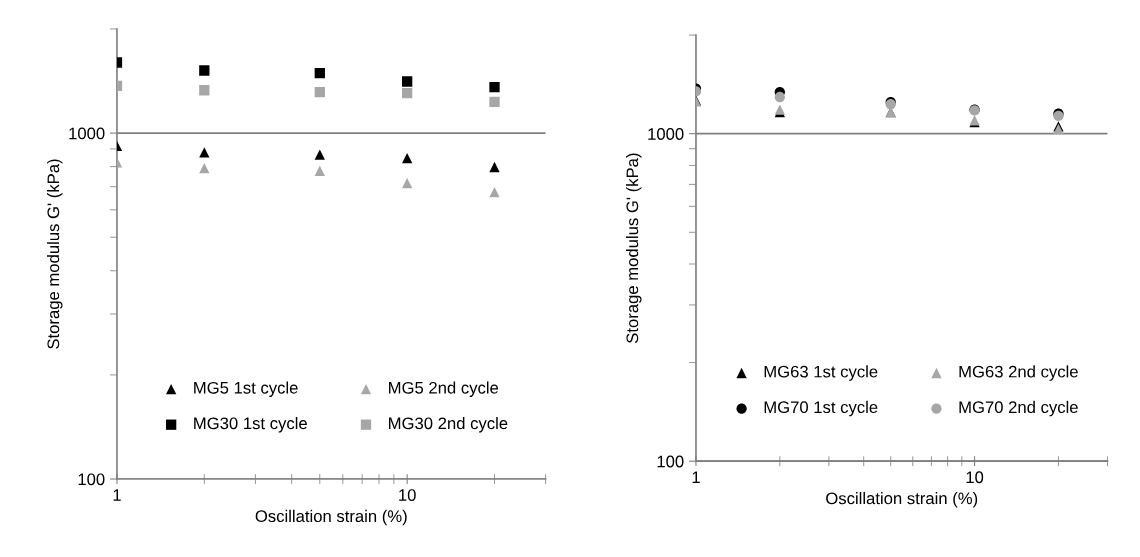  What do you see at coordinates (250, 424) in the screenshot?
I see `legend-label: MG30 1st cycle` at bounding box center [250, 424].